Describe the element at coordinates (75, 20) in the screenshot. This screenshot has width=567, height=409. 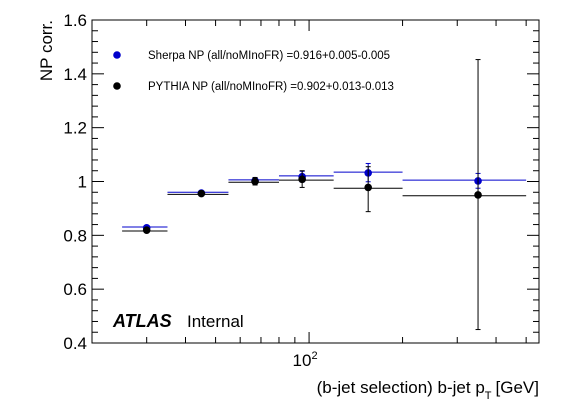
I see `y-tick-label: 1.6` at that location.